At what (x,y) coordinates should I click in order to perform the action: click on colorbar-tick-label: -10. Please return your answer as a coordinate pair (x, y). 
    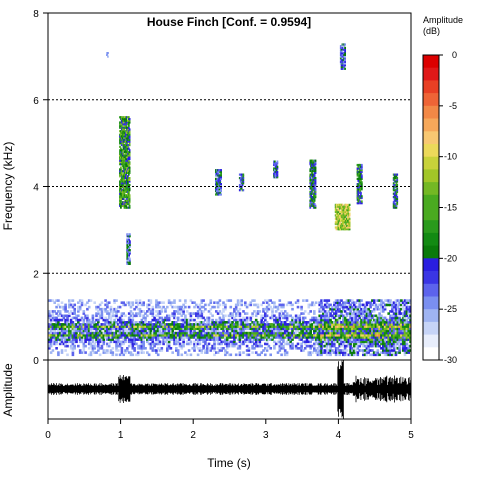
    Looking at the image, I should click on (450, 157).